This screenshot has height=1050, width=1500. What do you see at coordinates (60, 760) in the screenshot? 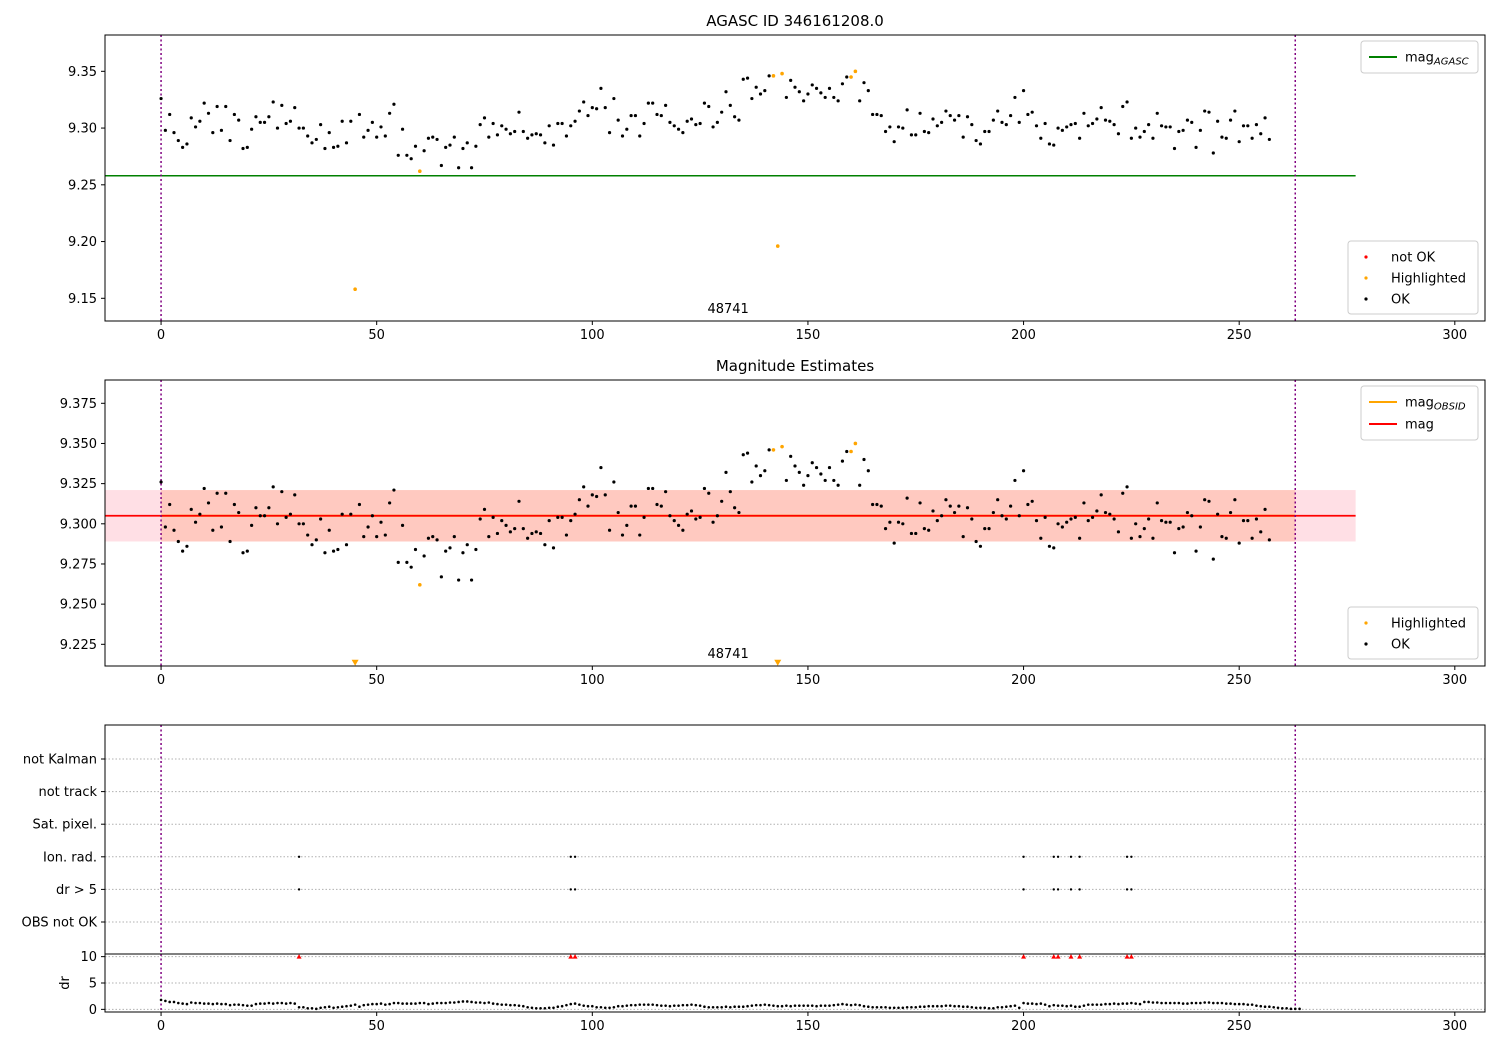
I see `flag-category-label: not Kalman` at bounding box center [60, 760].